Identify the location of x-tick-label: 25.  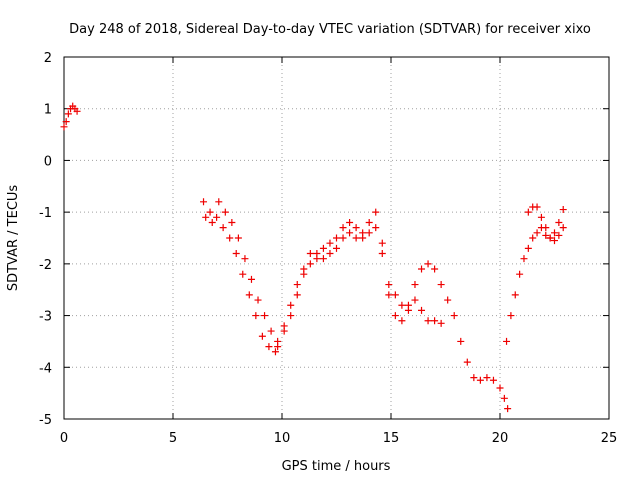
(609, 438).